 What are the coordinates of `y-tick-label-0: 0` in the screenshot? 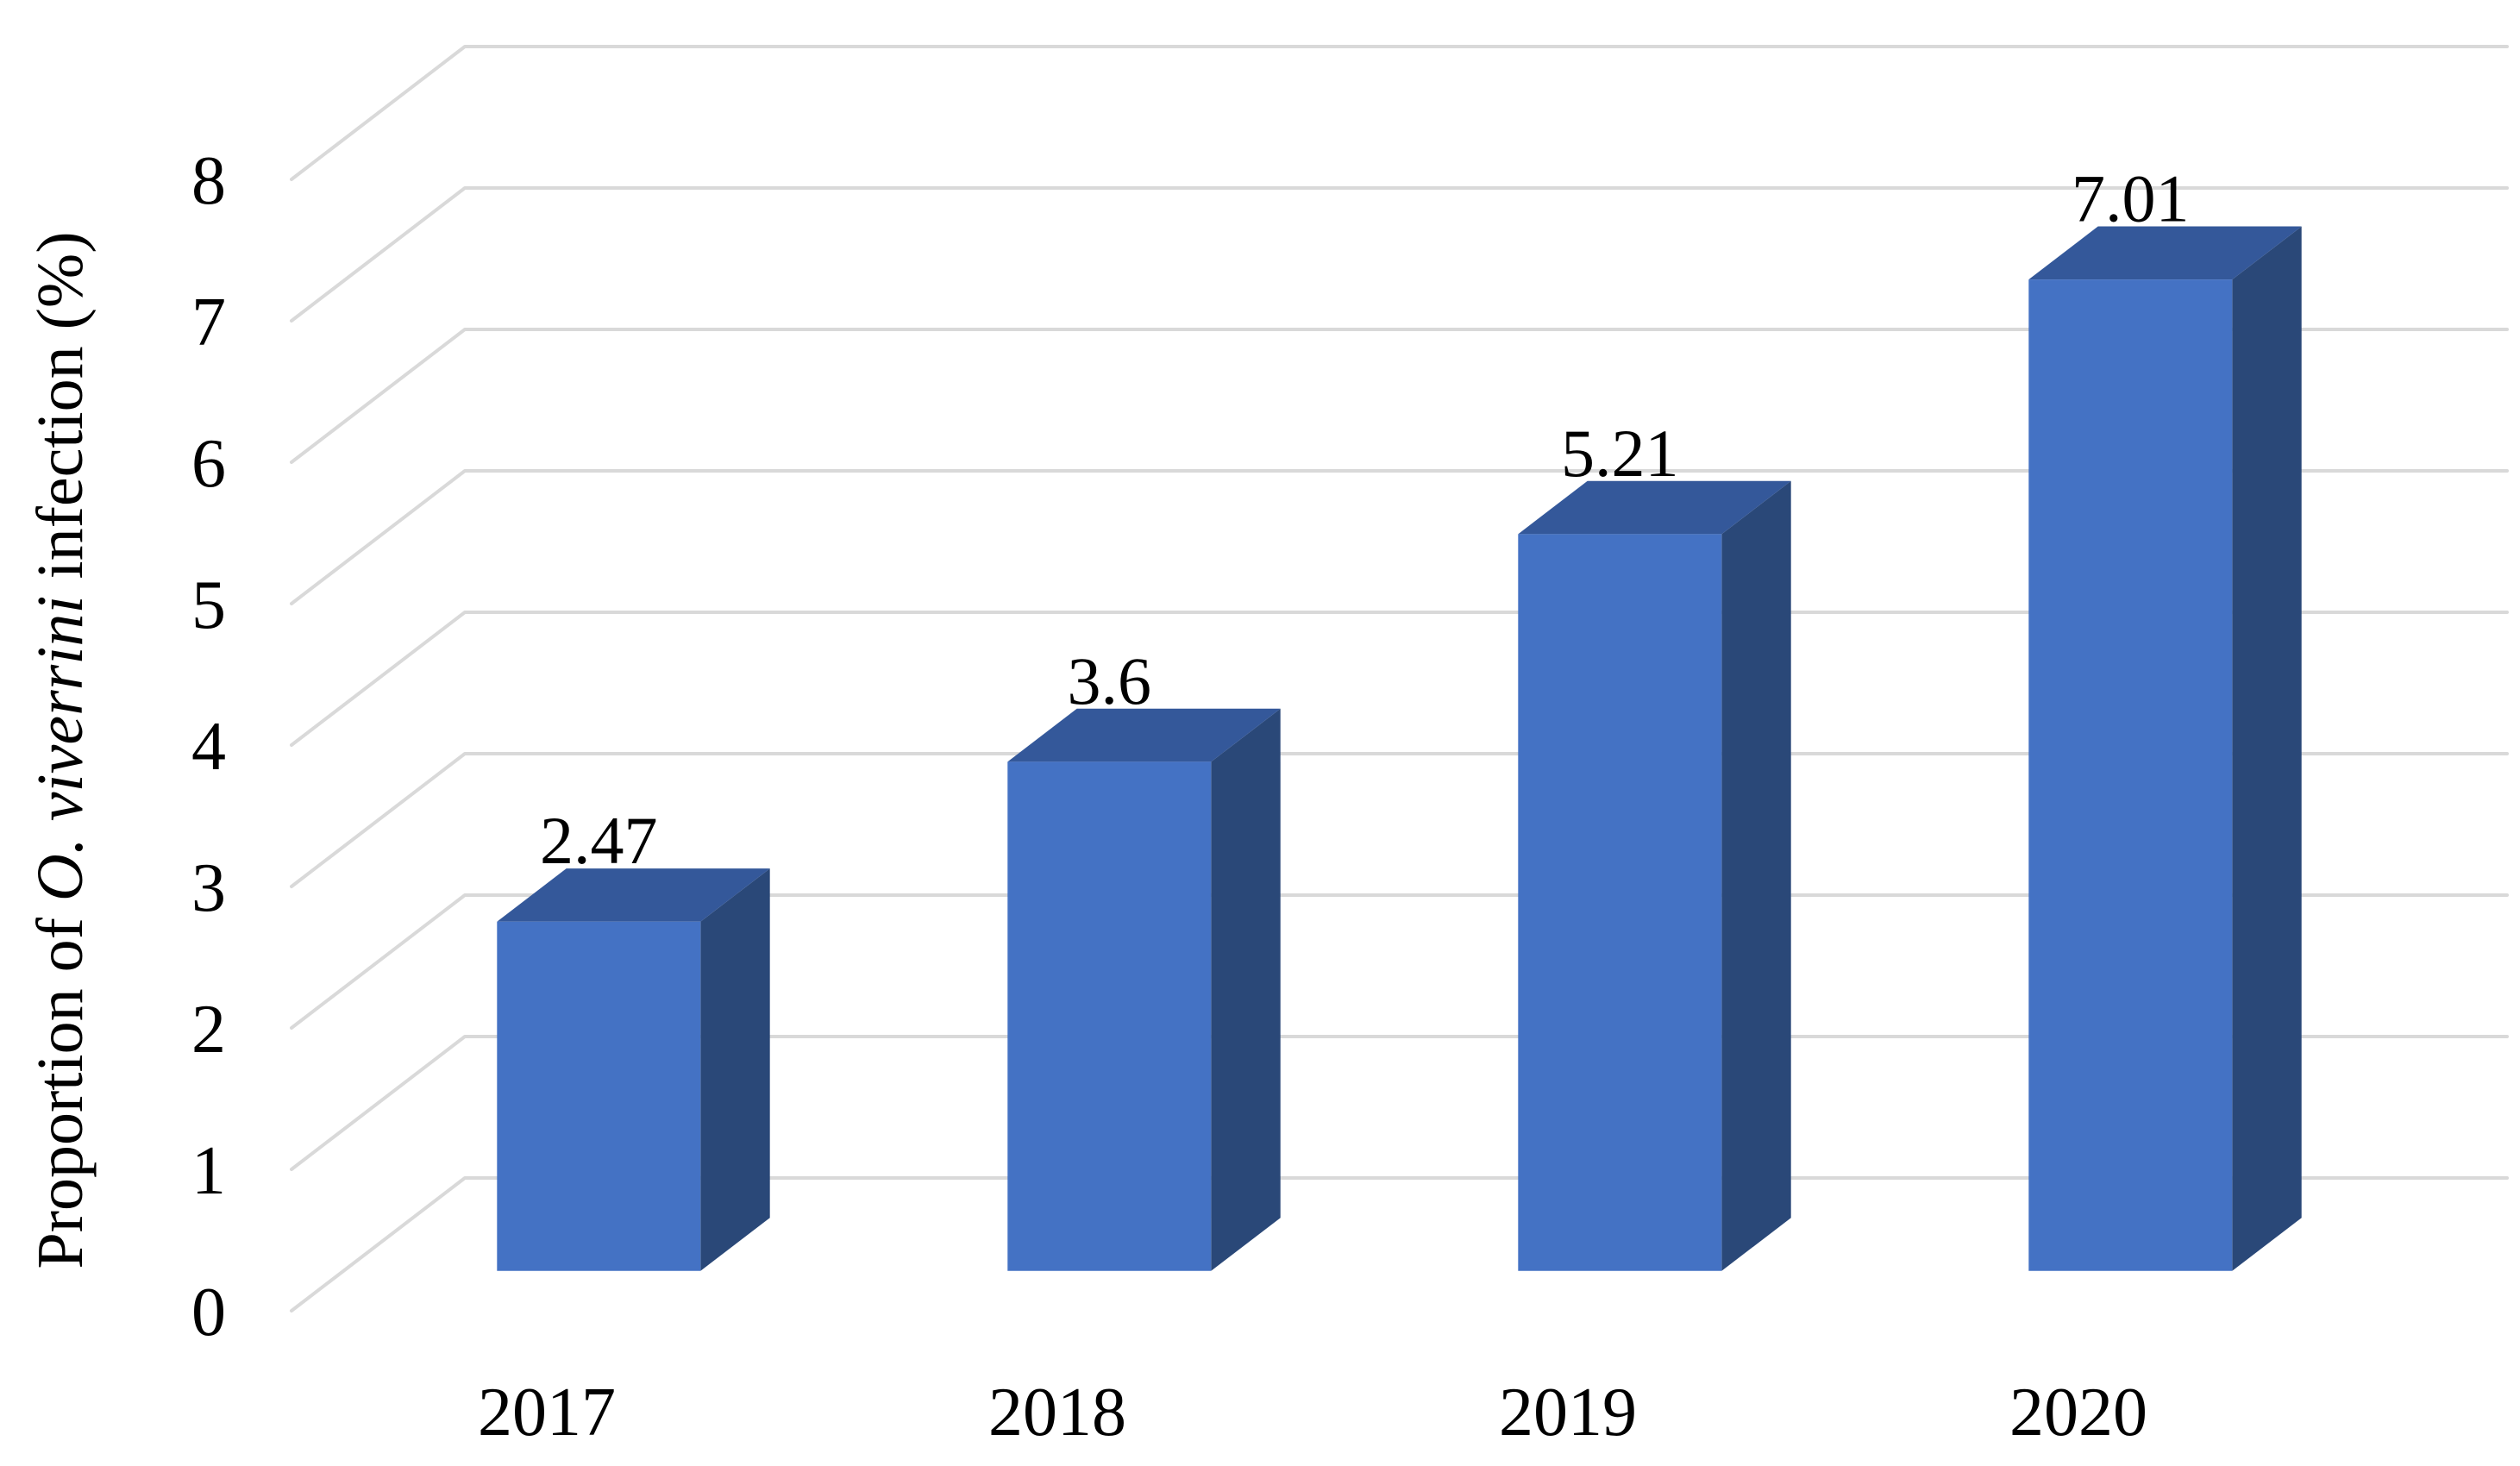 It's located at (209, 1312).